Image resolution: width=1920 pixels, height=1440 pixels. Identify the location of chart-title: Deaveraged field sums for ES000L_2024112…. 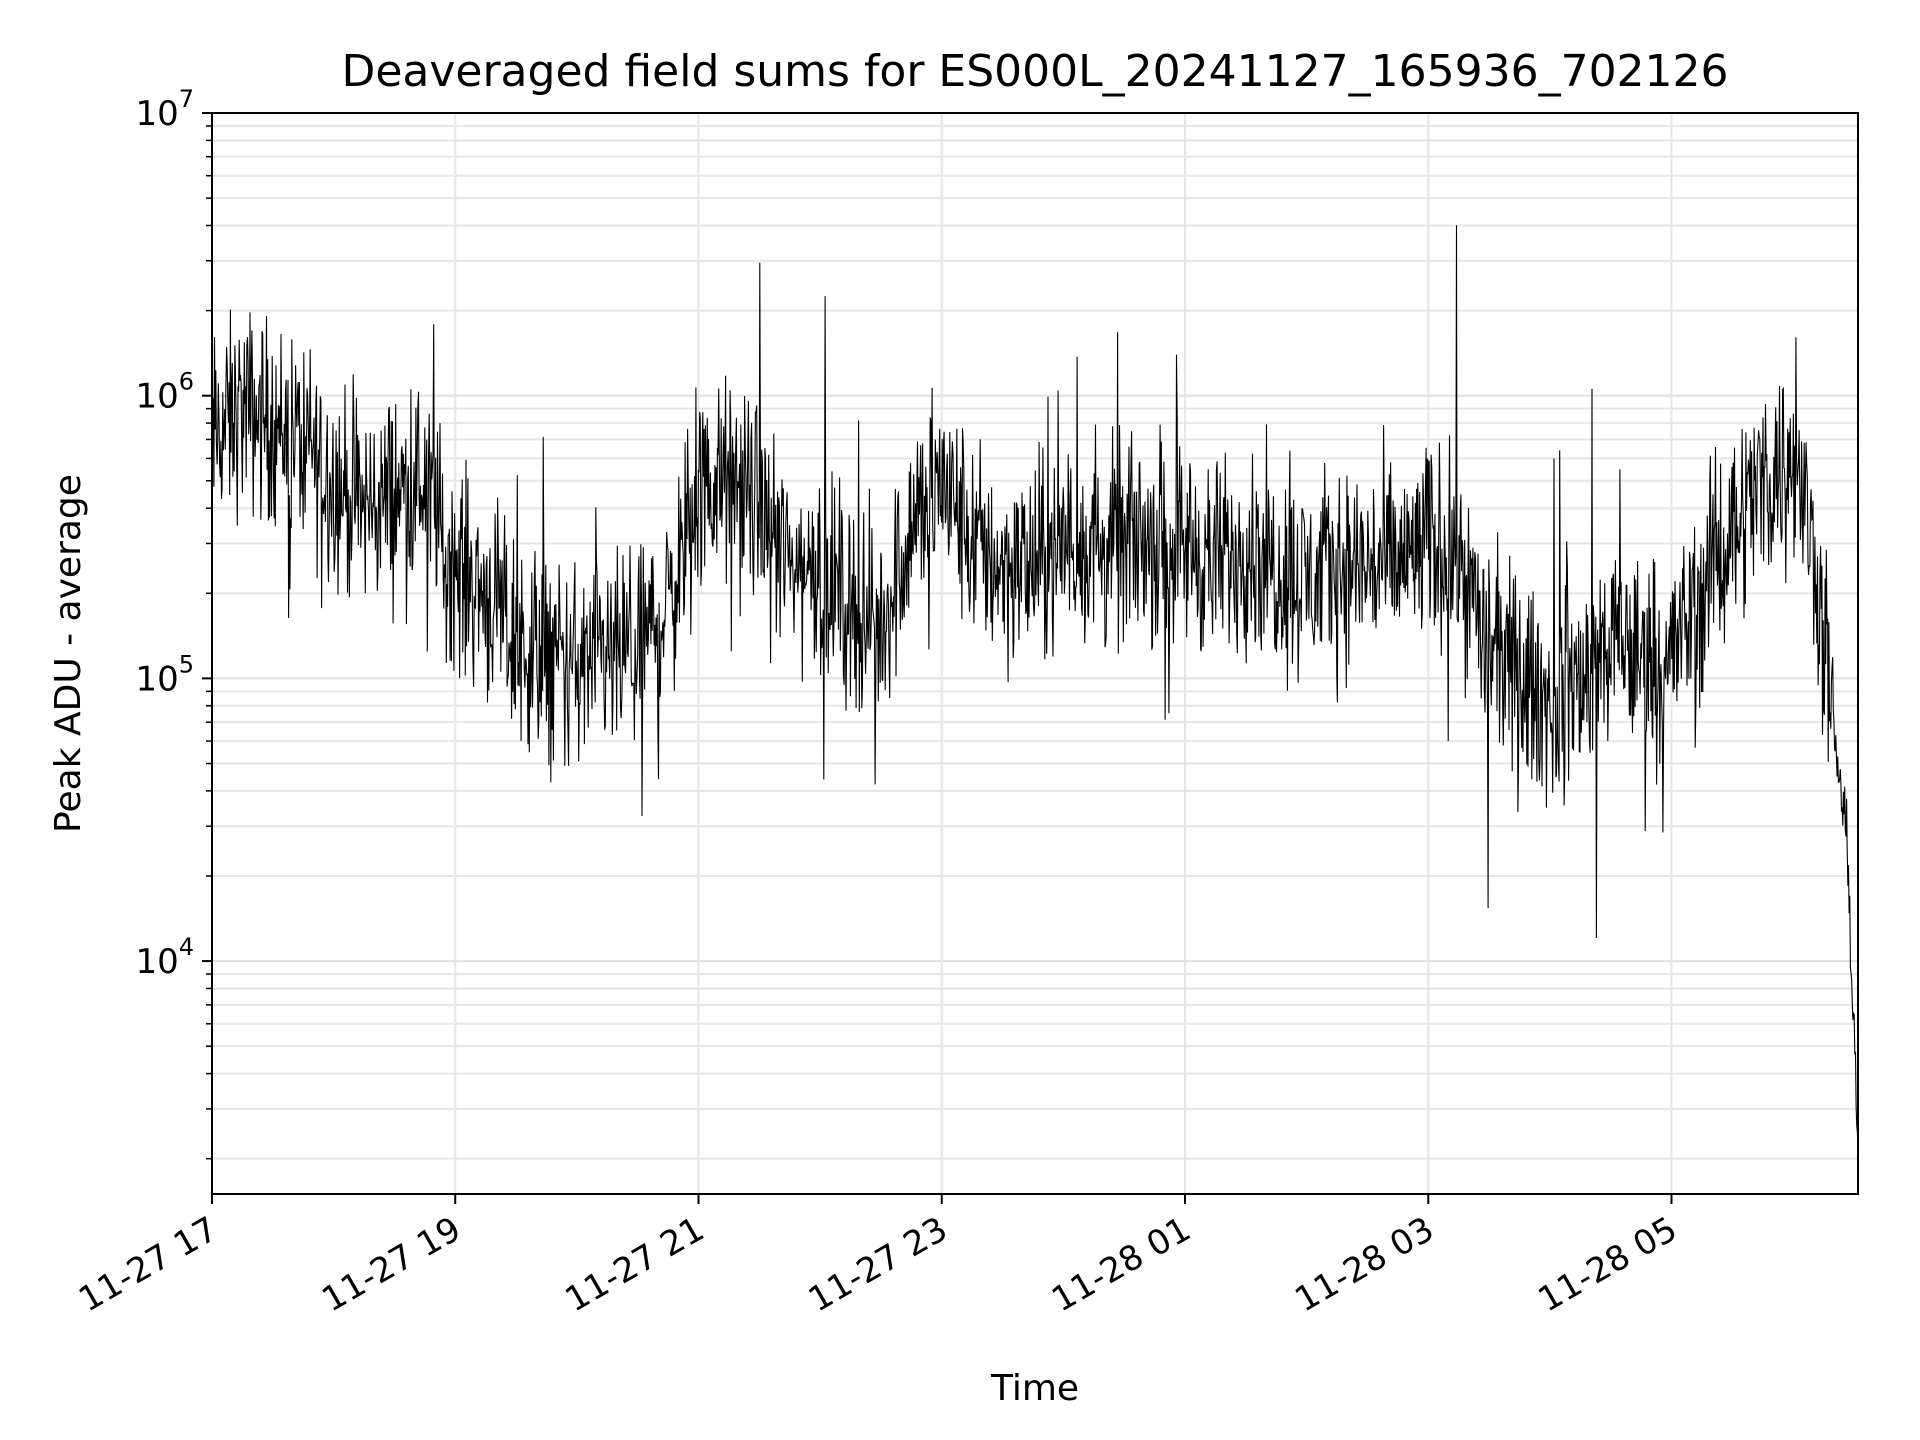
(1034, 71).